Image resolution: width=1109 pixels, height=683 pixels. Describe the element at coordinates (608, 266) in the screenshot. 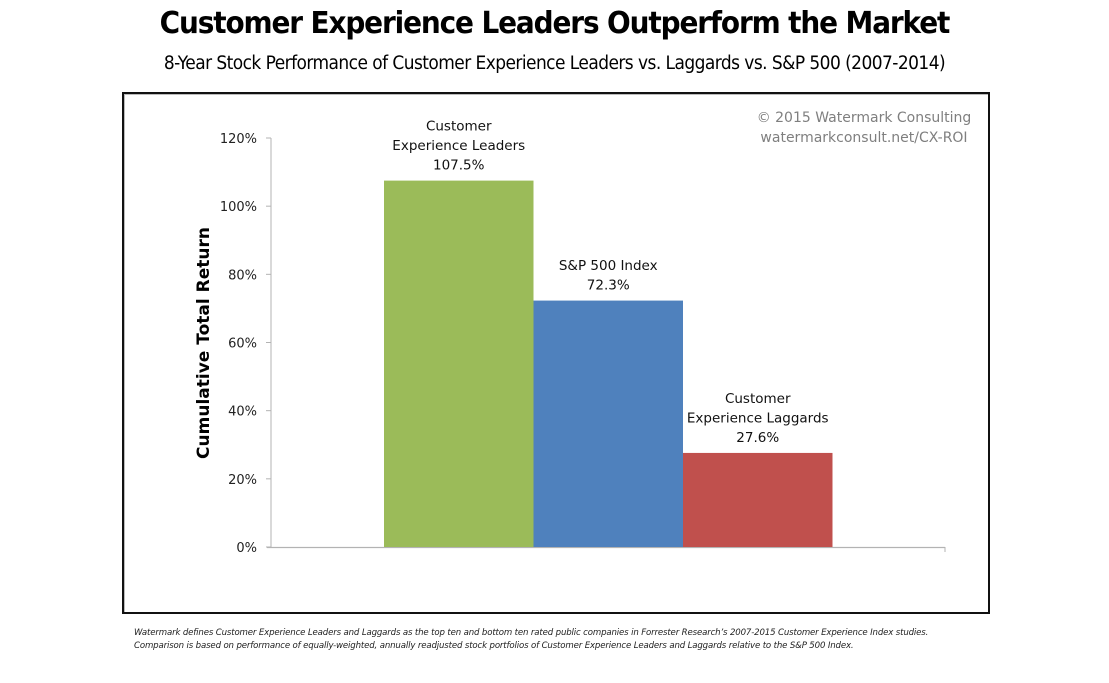

I see `bar-category-label: S&P 500 Index` at that location.